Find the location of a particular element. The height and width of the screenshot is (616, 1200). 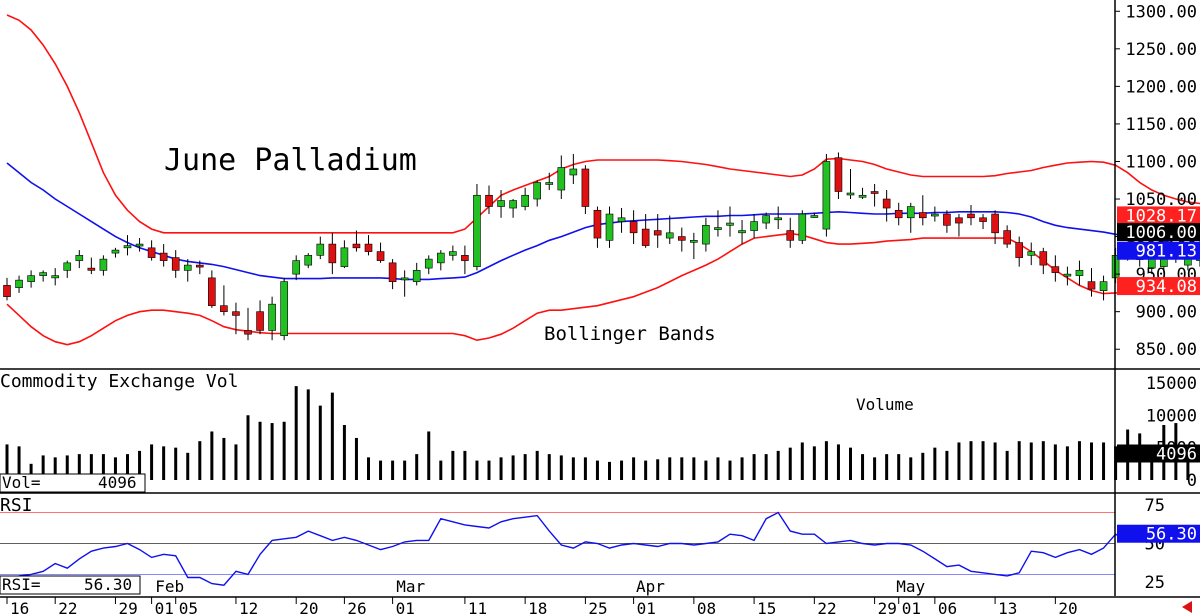

scroll-arrow-icon is located at coordinates (1187, 607).